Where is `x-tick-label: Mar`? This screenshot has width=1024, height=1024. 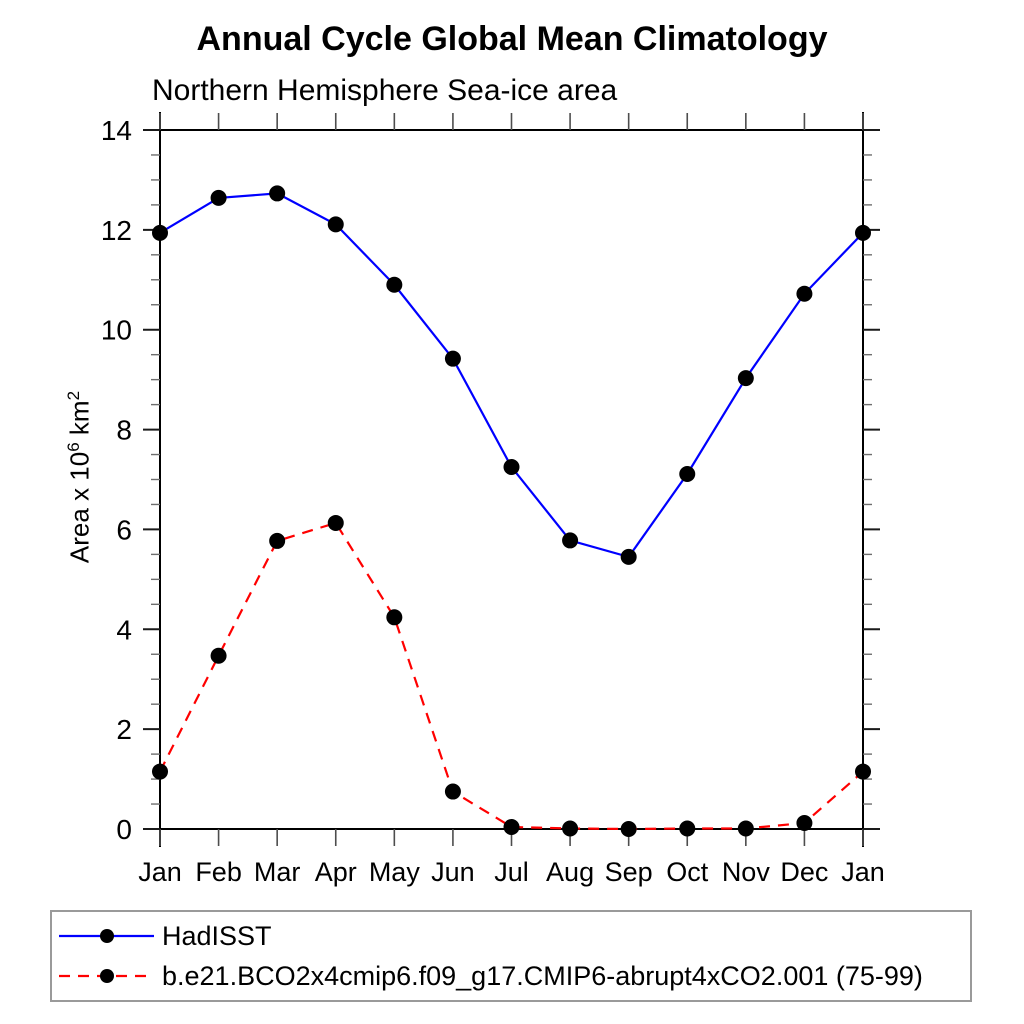 x-tick-label: Mar is located at coordinates (277, 872).